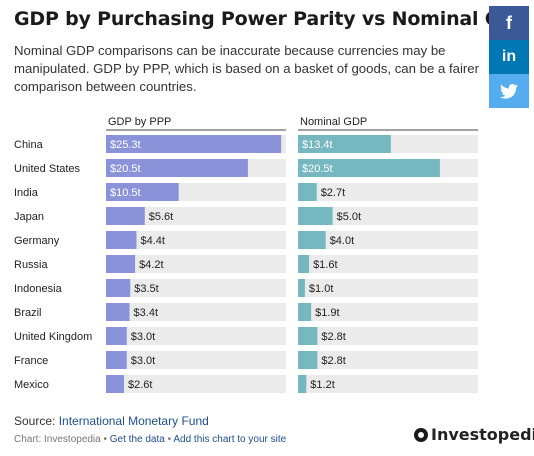 The height and width of the screenshot is (456, 534). I want to click on ppp-value-label: $2.6t, so click(140, 385).